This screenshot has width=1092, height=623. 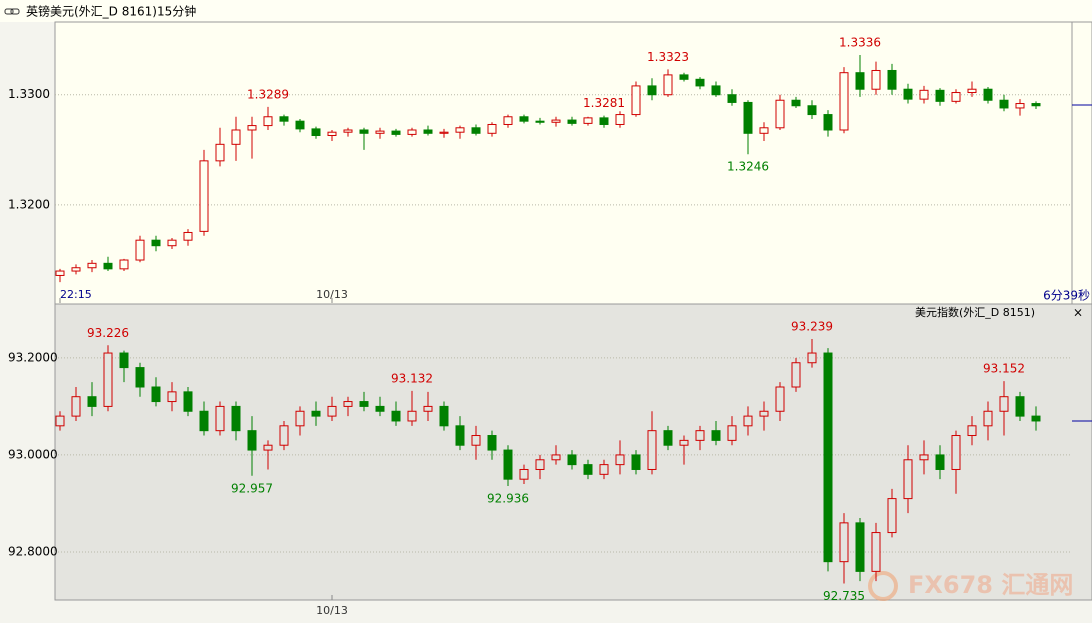 What do you see at coordinates (412, 378) in the screenshot?
I see `price-annotation: 93.132` at bounding box center [412, 378].